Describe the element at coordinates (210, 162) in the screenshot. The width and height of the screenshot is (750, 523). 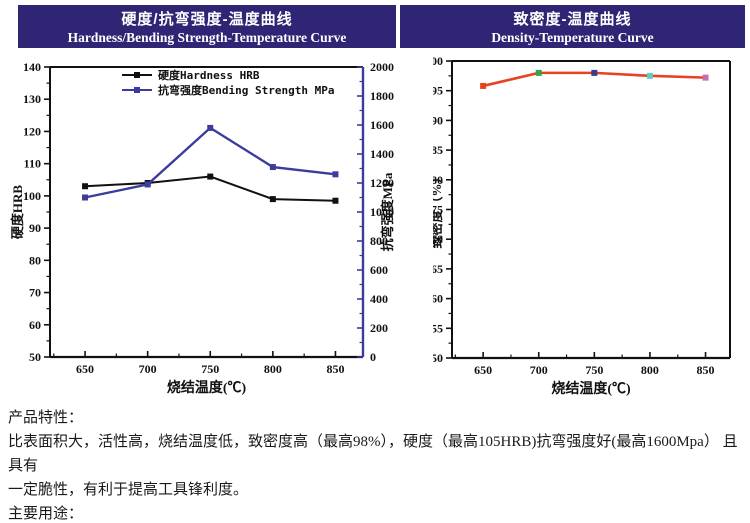
I see `series-抗弯强度Bending Strength MPa` at that location.